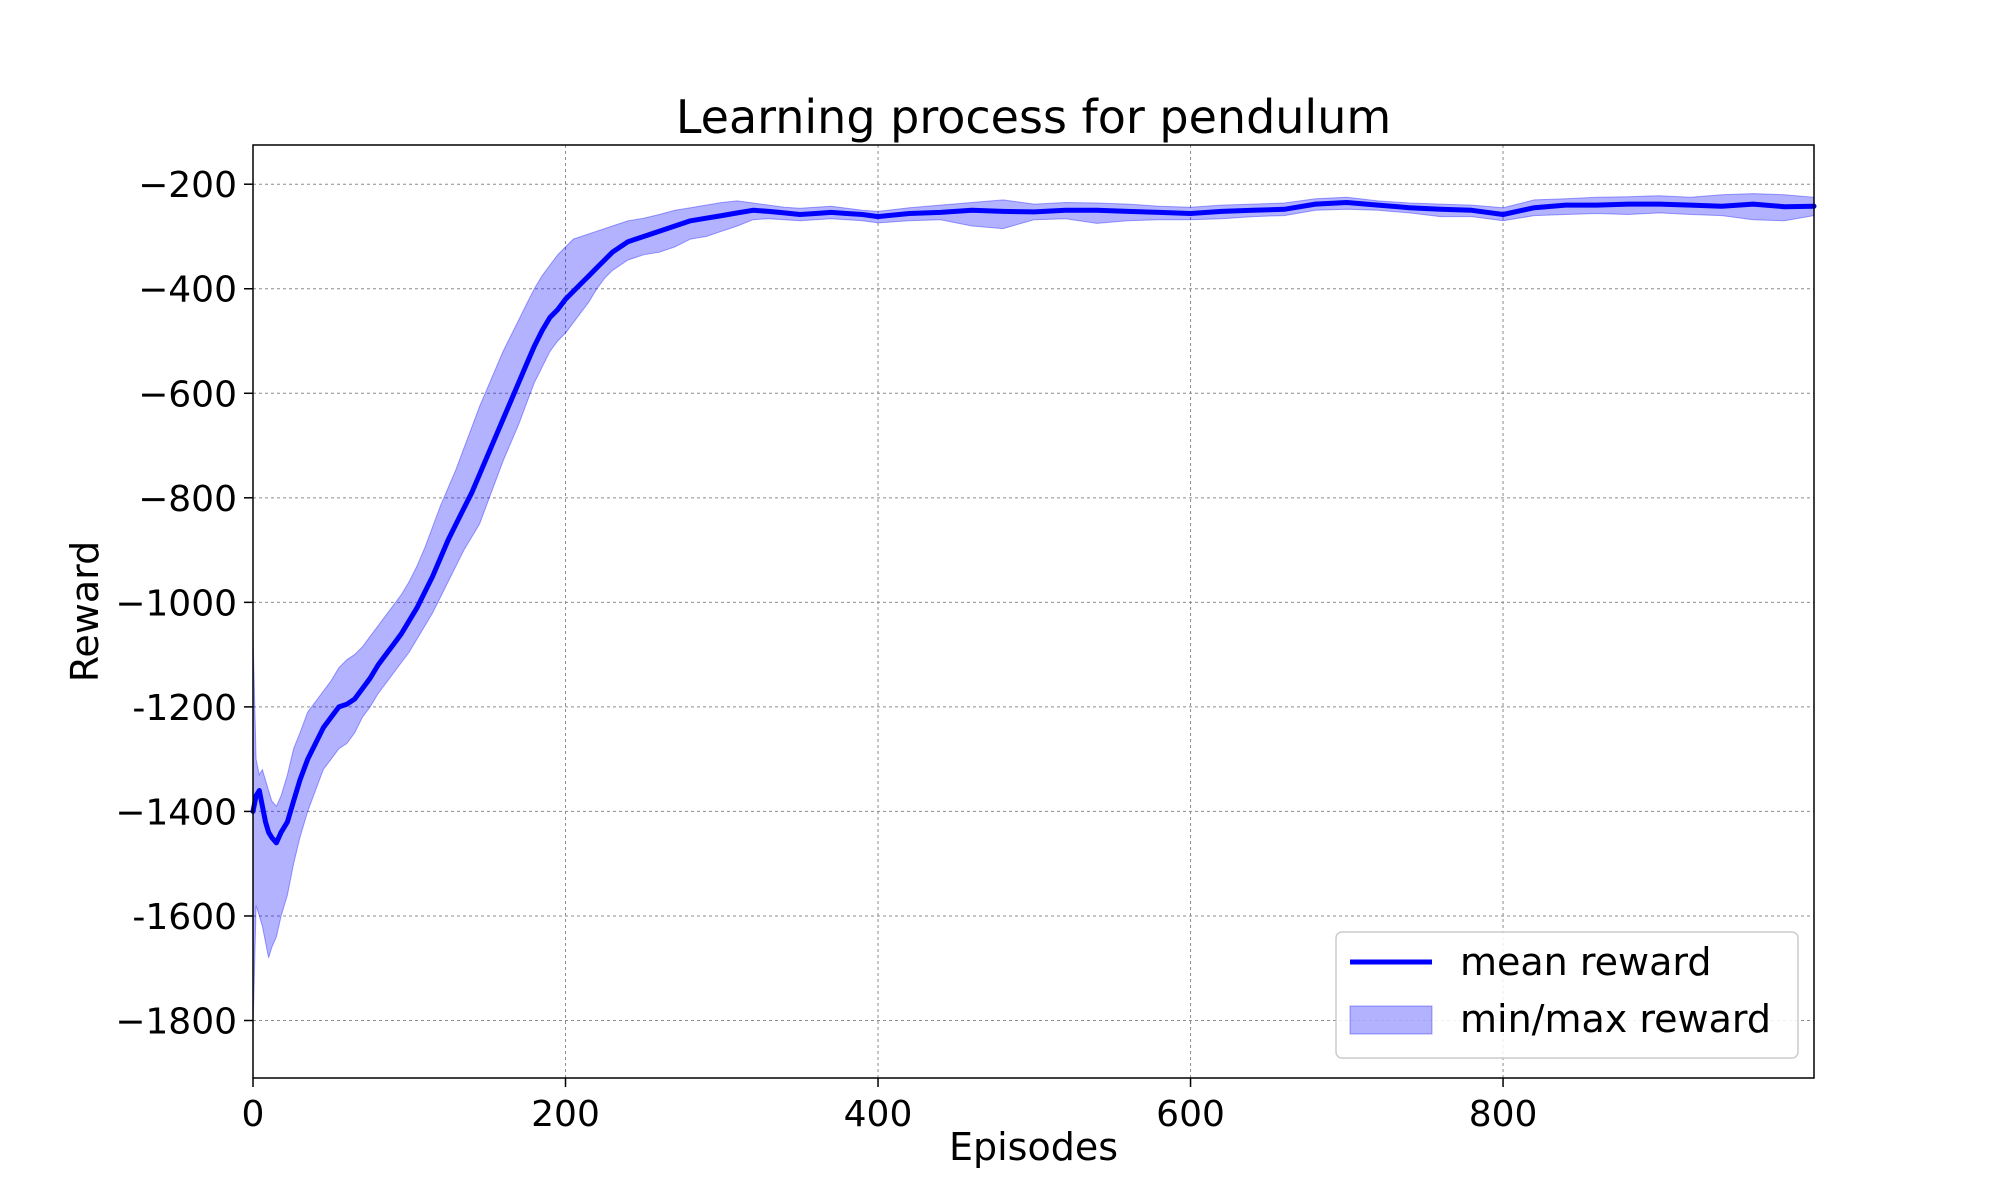  Describe the element at coordinates (1585, 962) in the screenshot. I see `legend-mean-label: mean reward` at that location.